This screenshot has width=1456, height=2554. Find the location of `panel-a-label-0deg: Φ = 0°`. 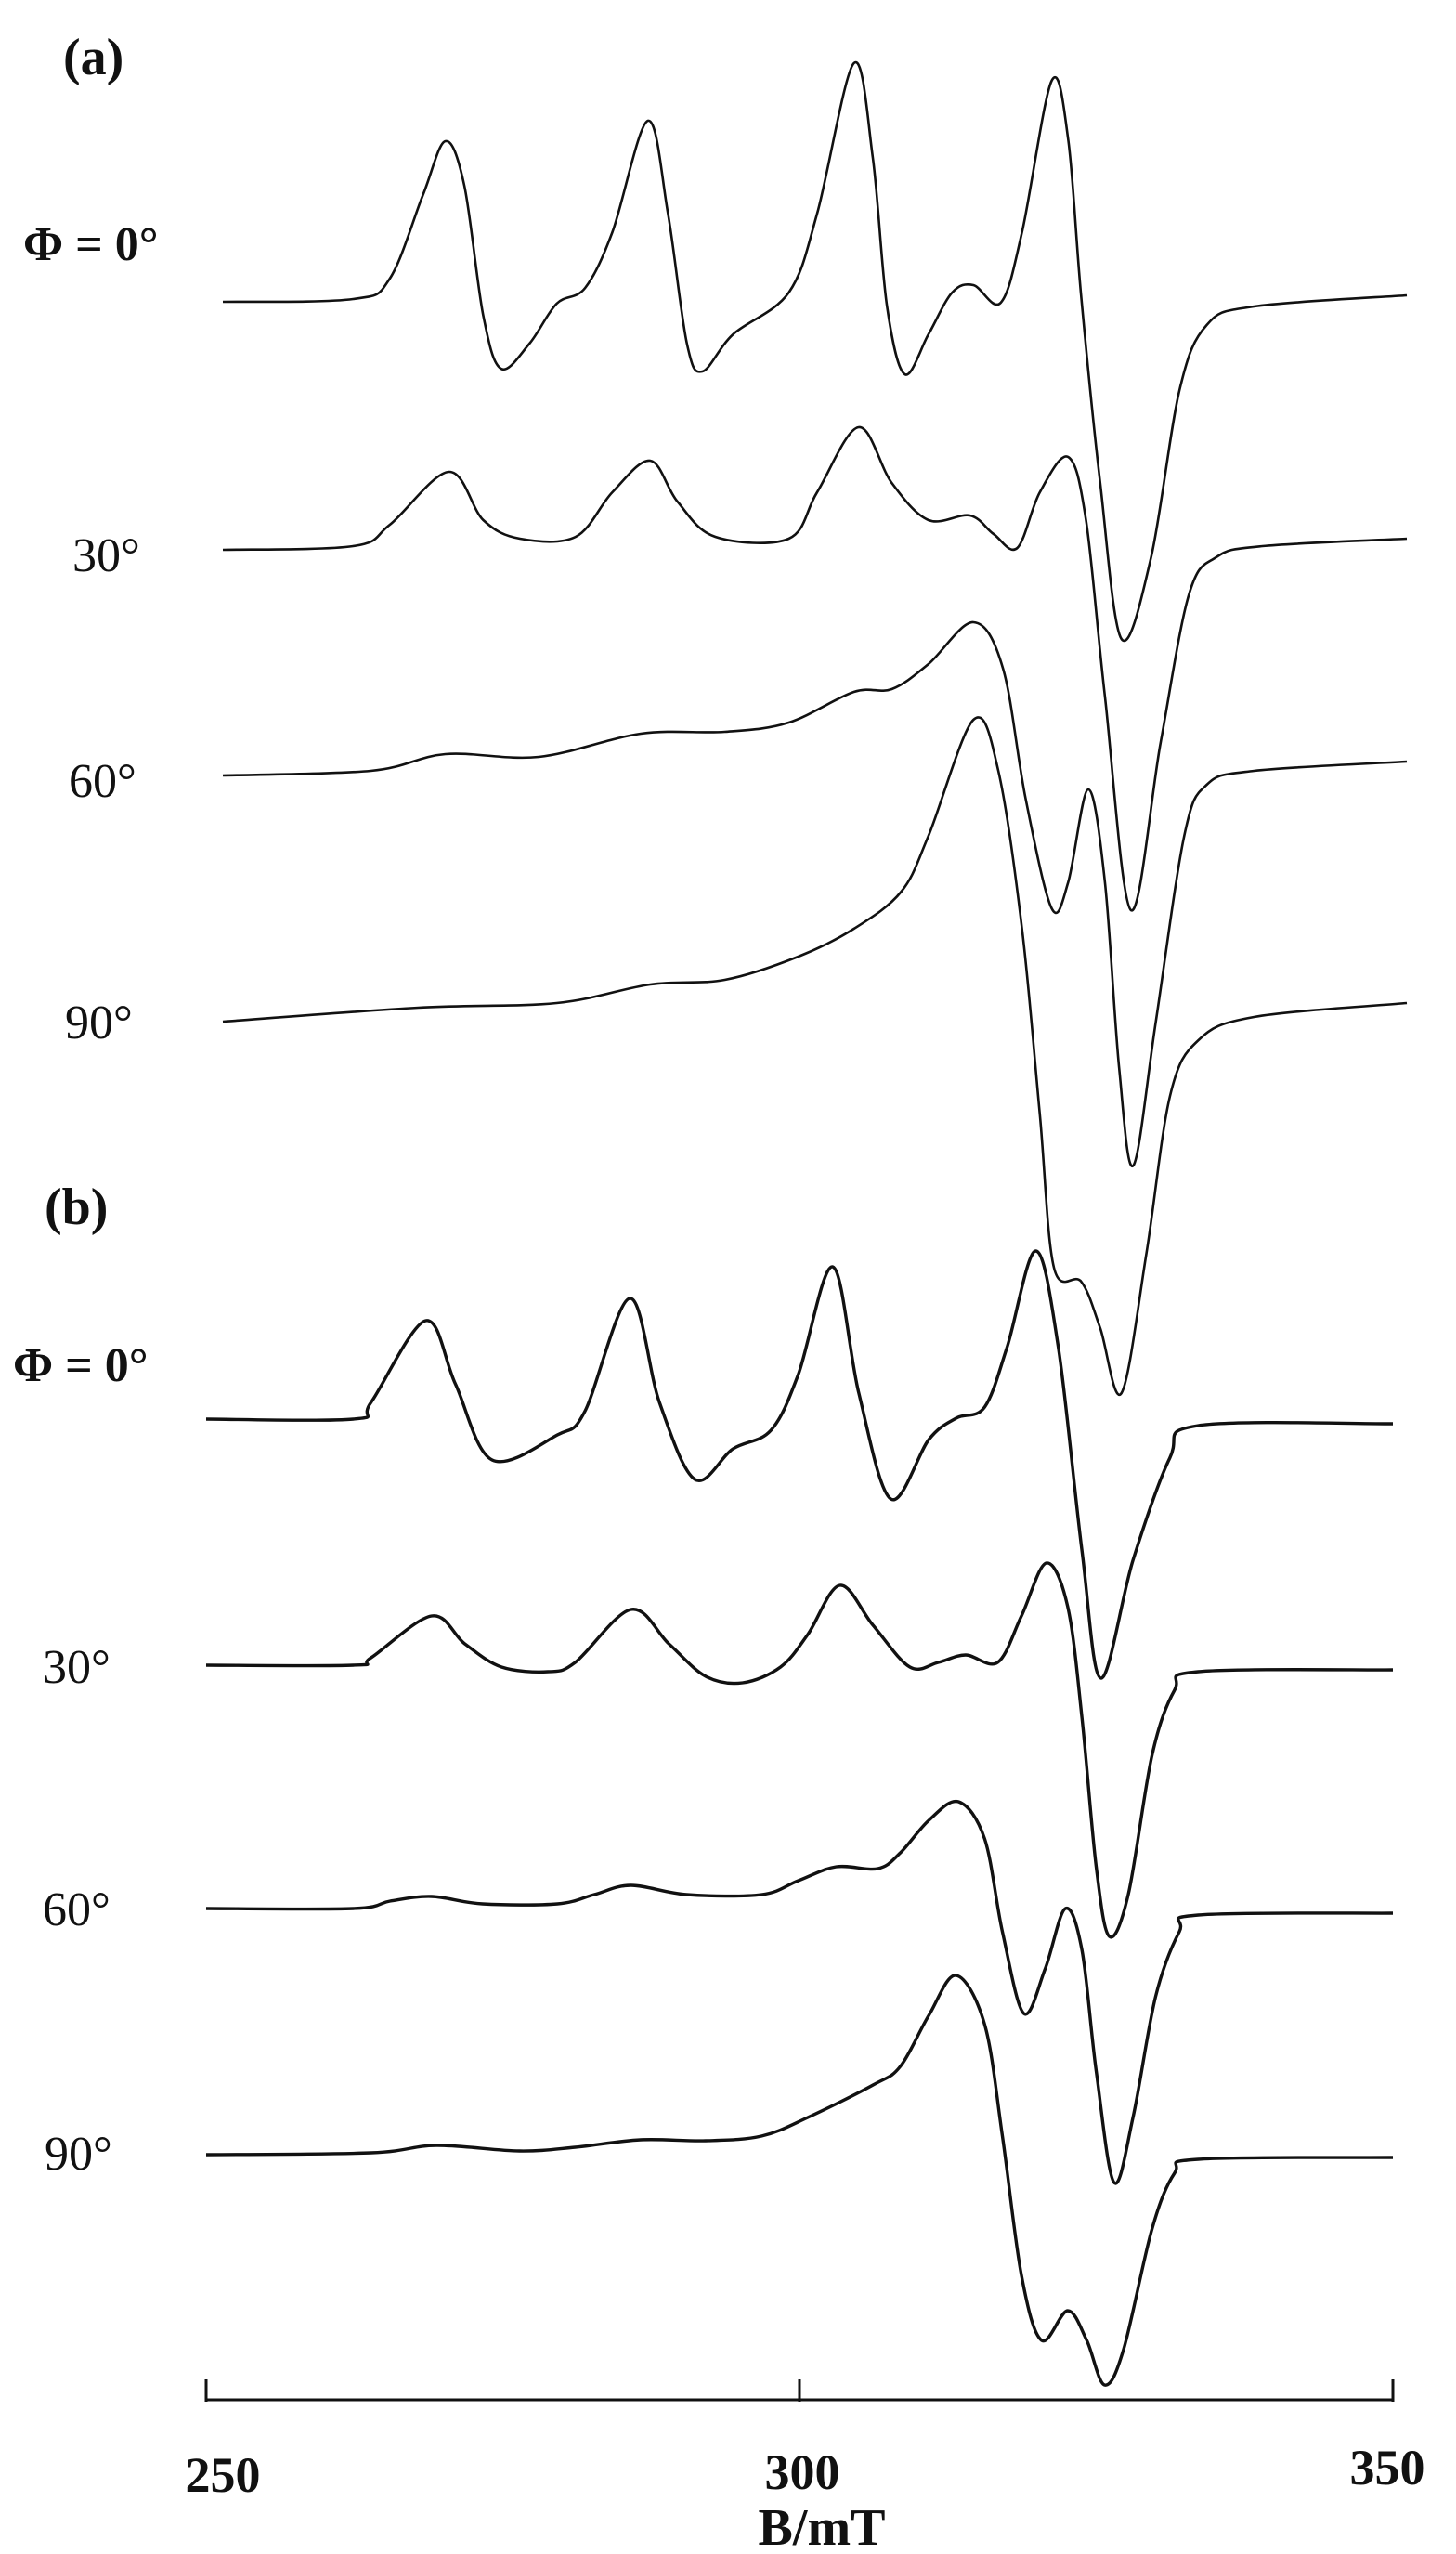

panel-a-label-0deg: Φ = 0° is located at coordinates (91, 244).